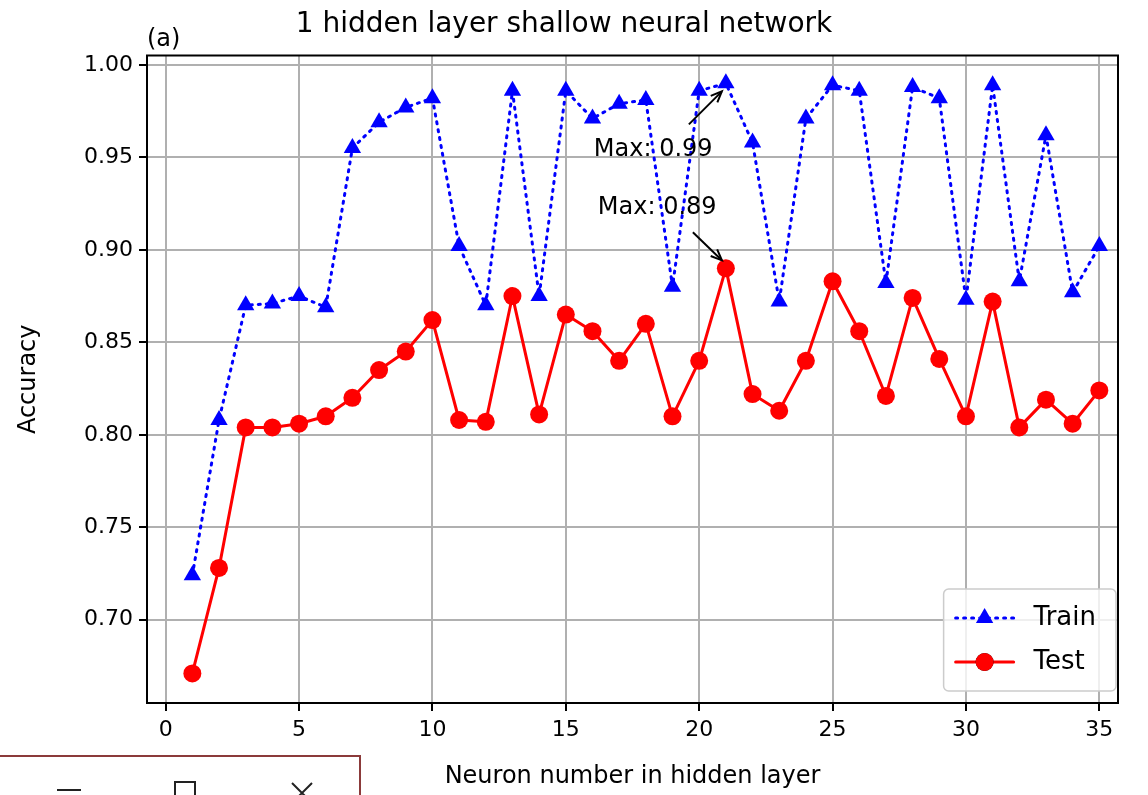  Describe the element at coordinates (632, 774) in the screenshot. I see `x-axis-title: Neuron number in hidden layer` at that location.